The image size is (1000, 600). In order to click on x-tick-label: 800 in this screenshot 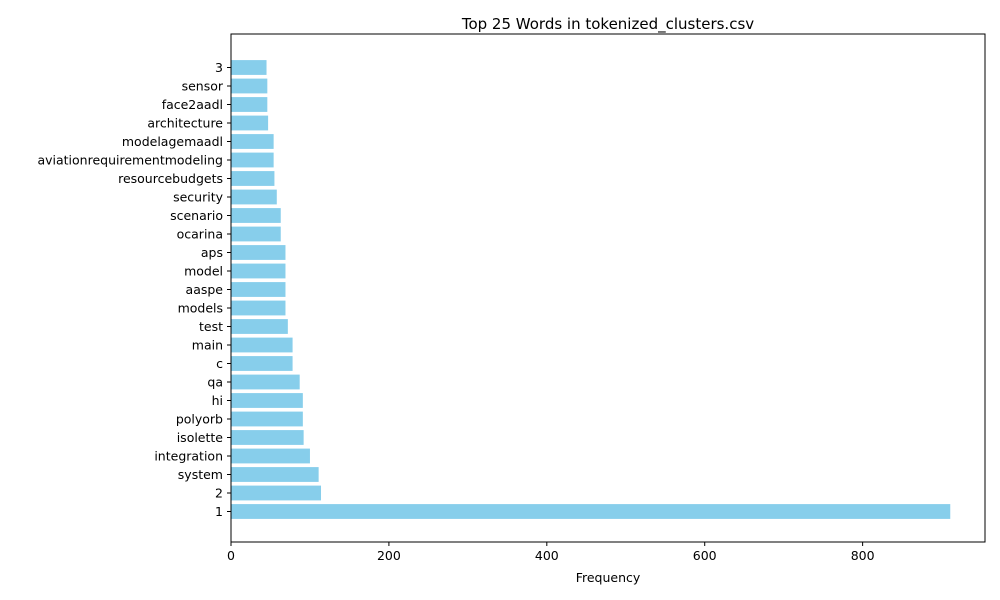, I will do `click(863, 555)`.